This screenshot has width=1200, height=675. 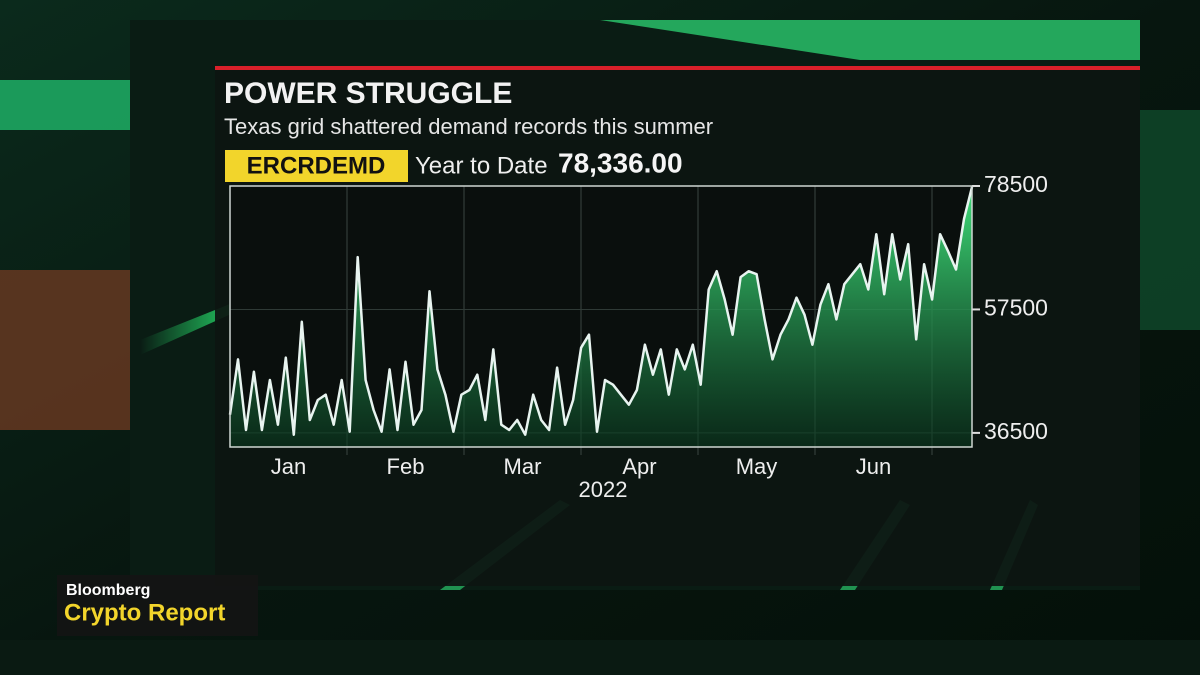 What do you see at coordinates (144, 612) in the screenshot?
I see `show-name: Crypto Report` at bounding box center [144, 612].